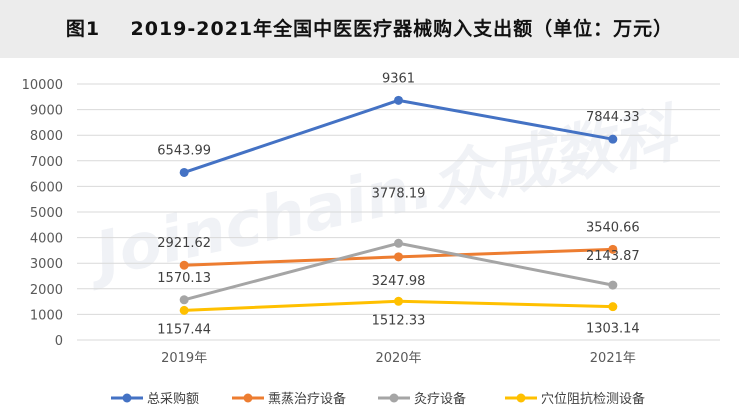 The height and width of the screenshot is (419, 739). What do you see at coordinates (184, 243) in the screenshot?
I see `data-label: 2921.62` at bounding box center [184, 243].